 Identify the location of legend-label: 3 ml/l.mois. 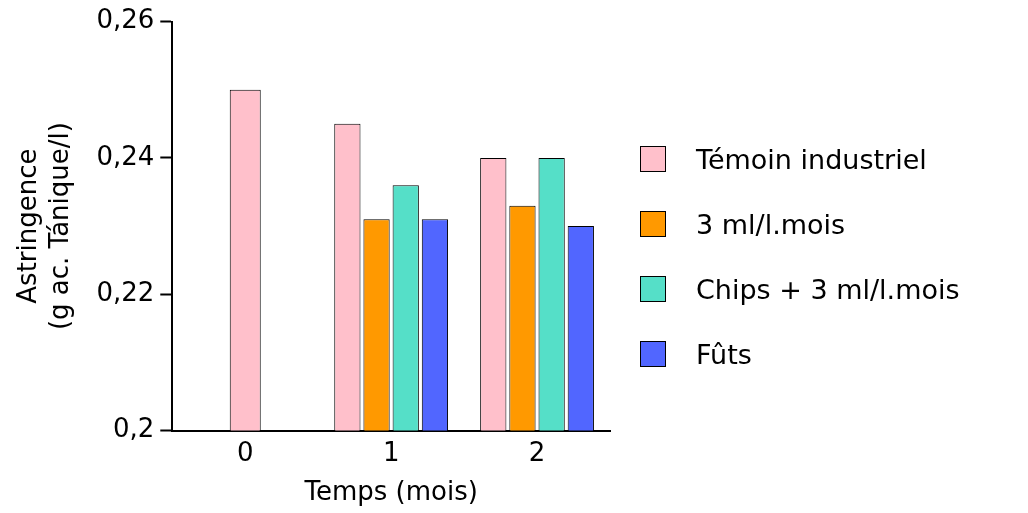
(771, 224).